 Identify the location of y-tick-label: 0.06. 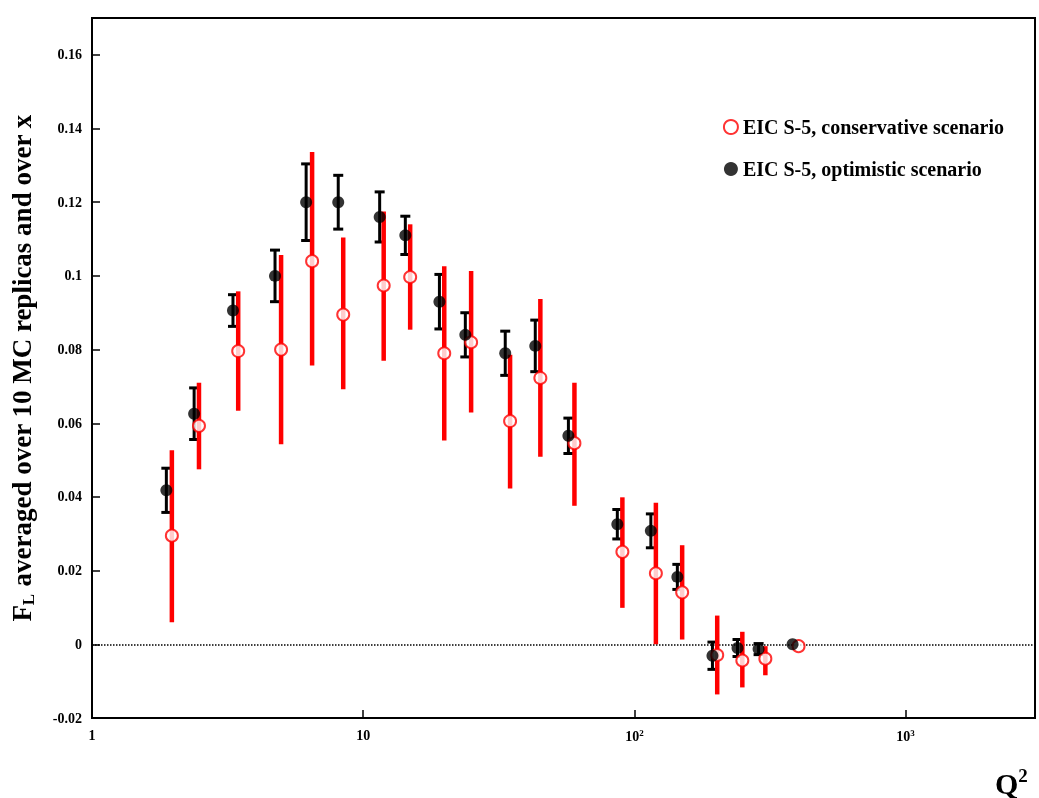
(69, 423).